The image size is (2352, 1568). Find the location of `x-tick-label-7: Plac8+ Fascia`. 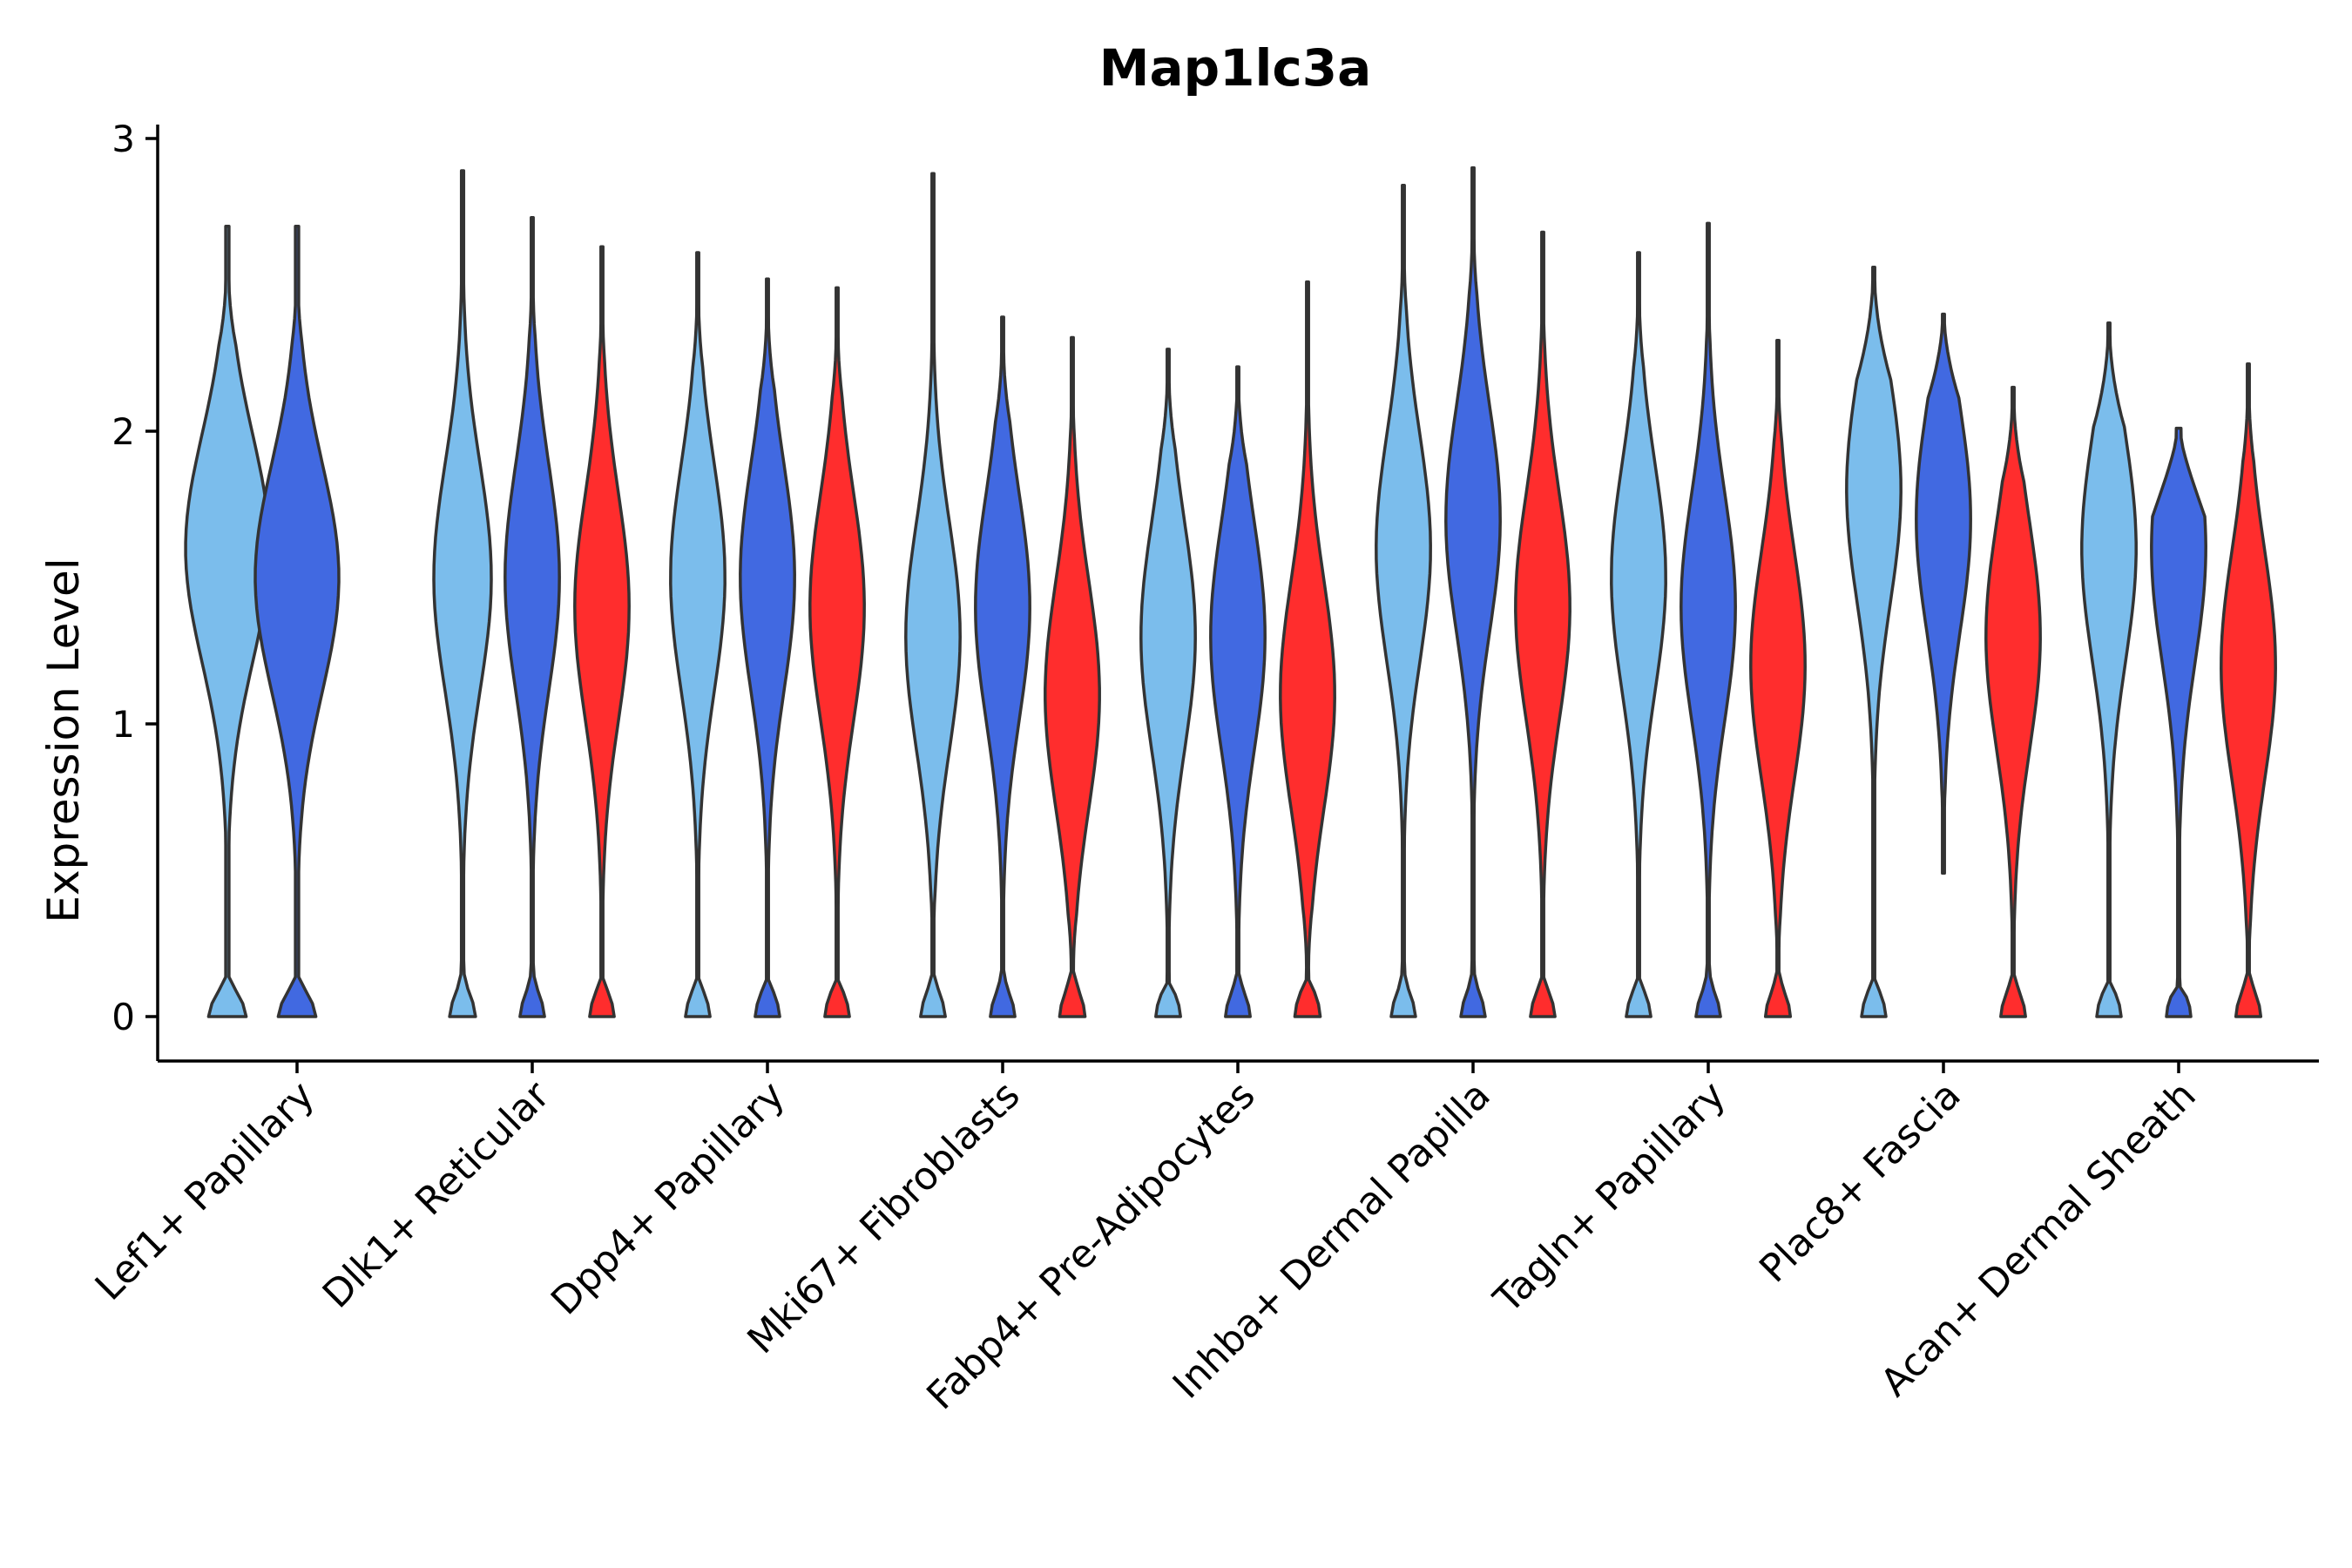

x-tick-label-7: Plac8+ Fascia is located at coordinates (1861, 1182).